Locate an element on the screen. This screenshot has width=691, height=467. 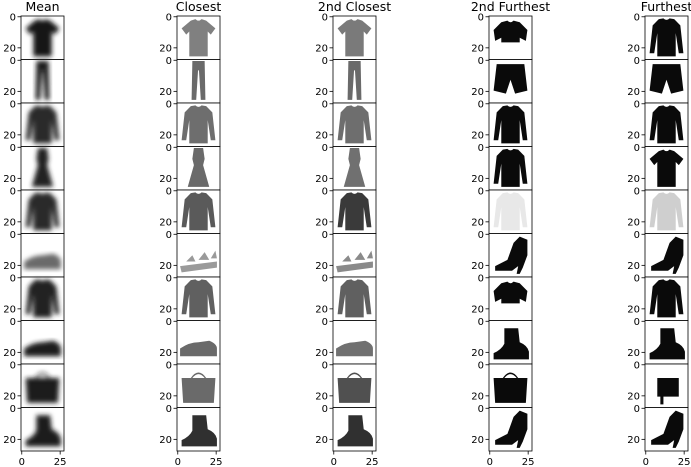
croptop-silhouette is located at coordinates (510, 292).